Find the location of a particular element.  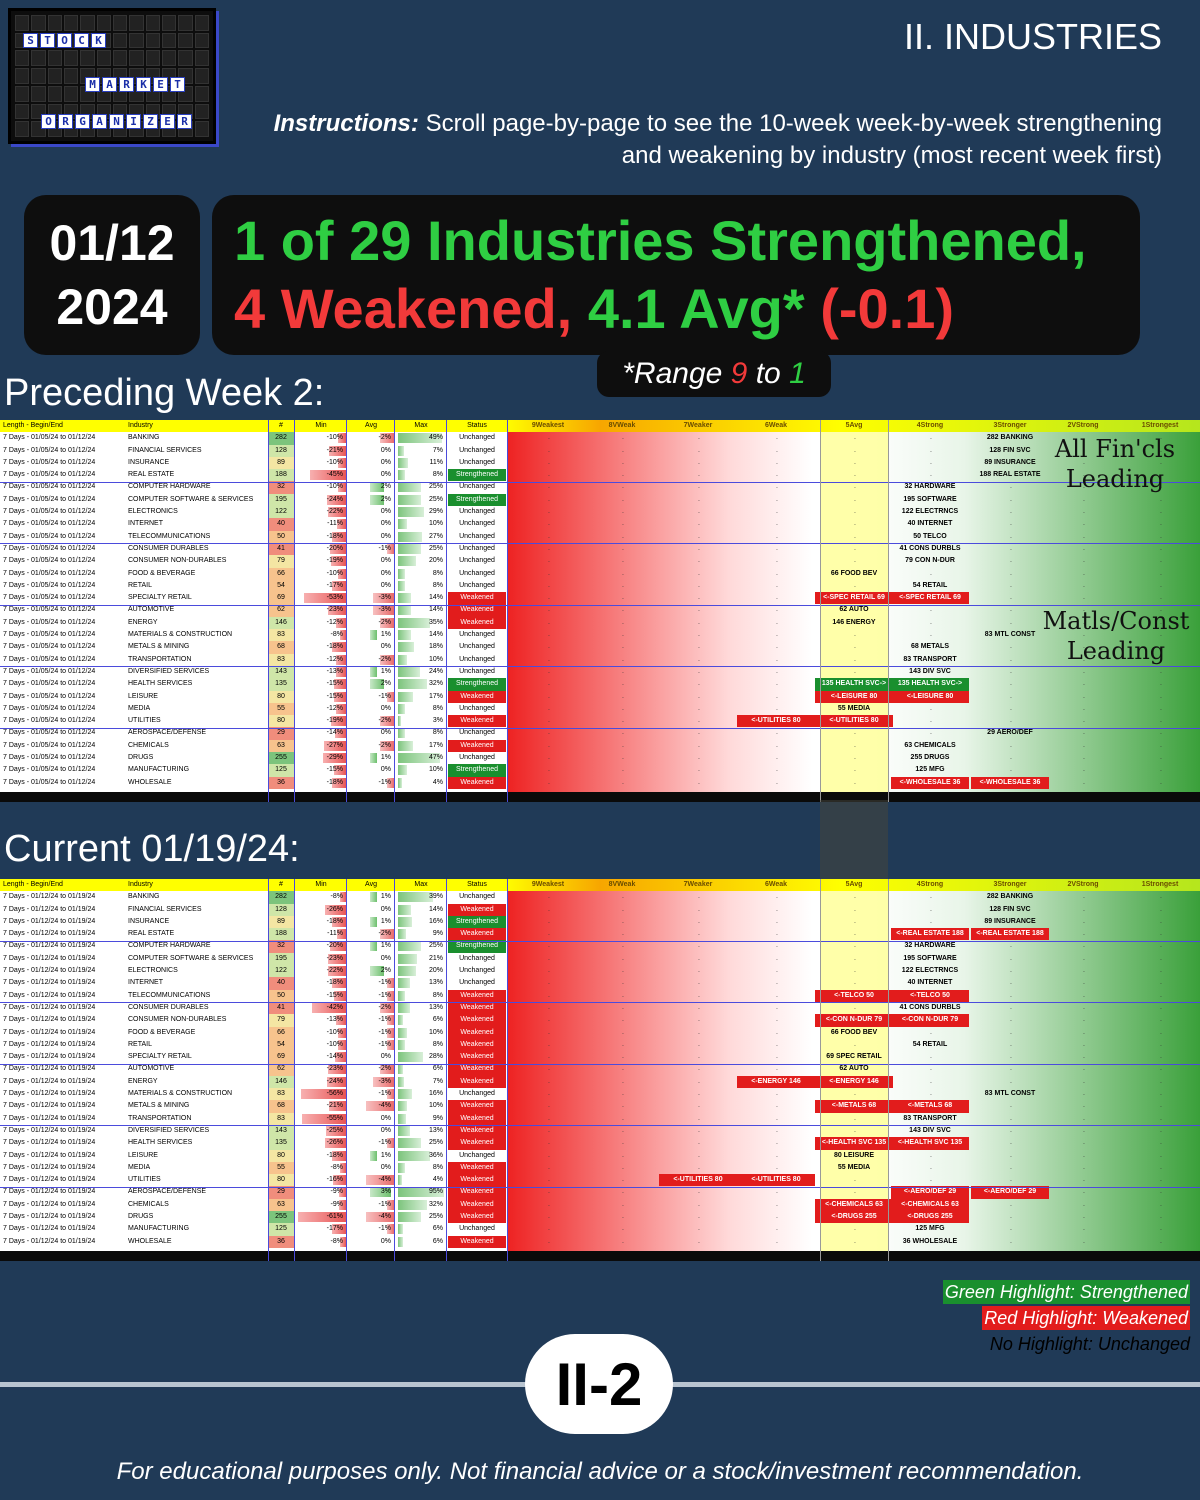

max-value: 20% is located at coordinates (435, 561).